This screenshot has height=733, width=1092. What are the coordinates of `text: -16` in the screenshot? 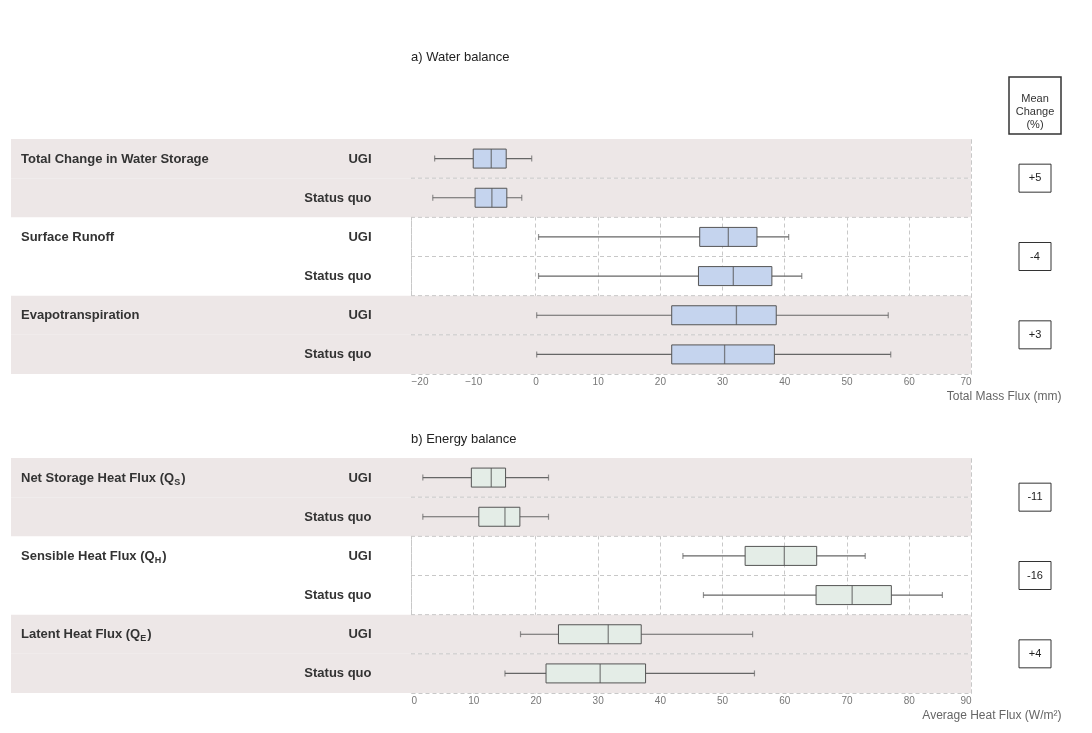 It's located at (1035, 574).